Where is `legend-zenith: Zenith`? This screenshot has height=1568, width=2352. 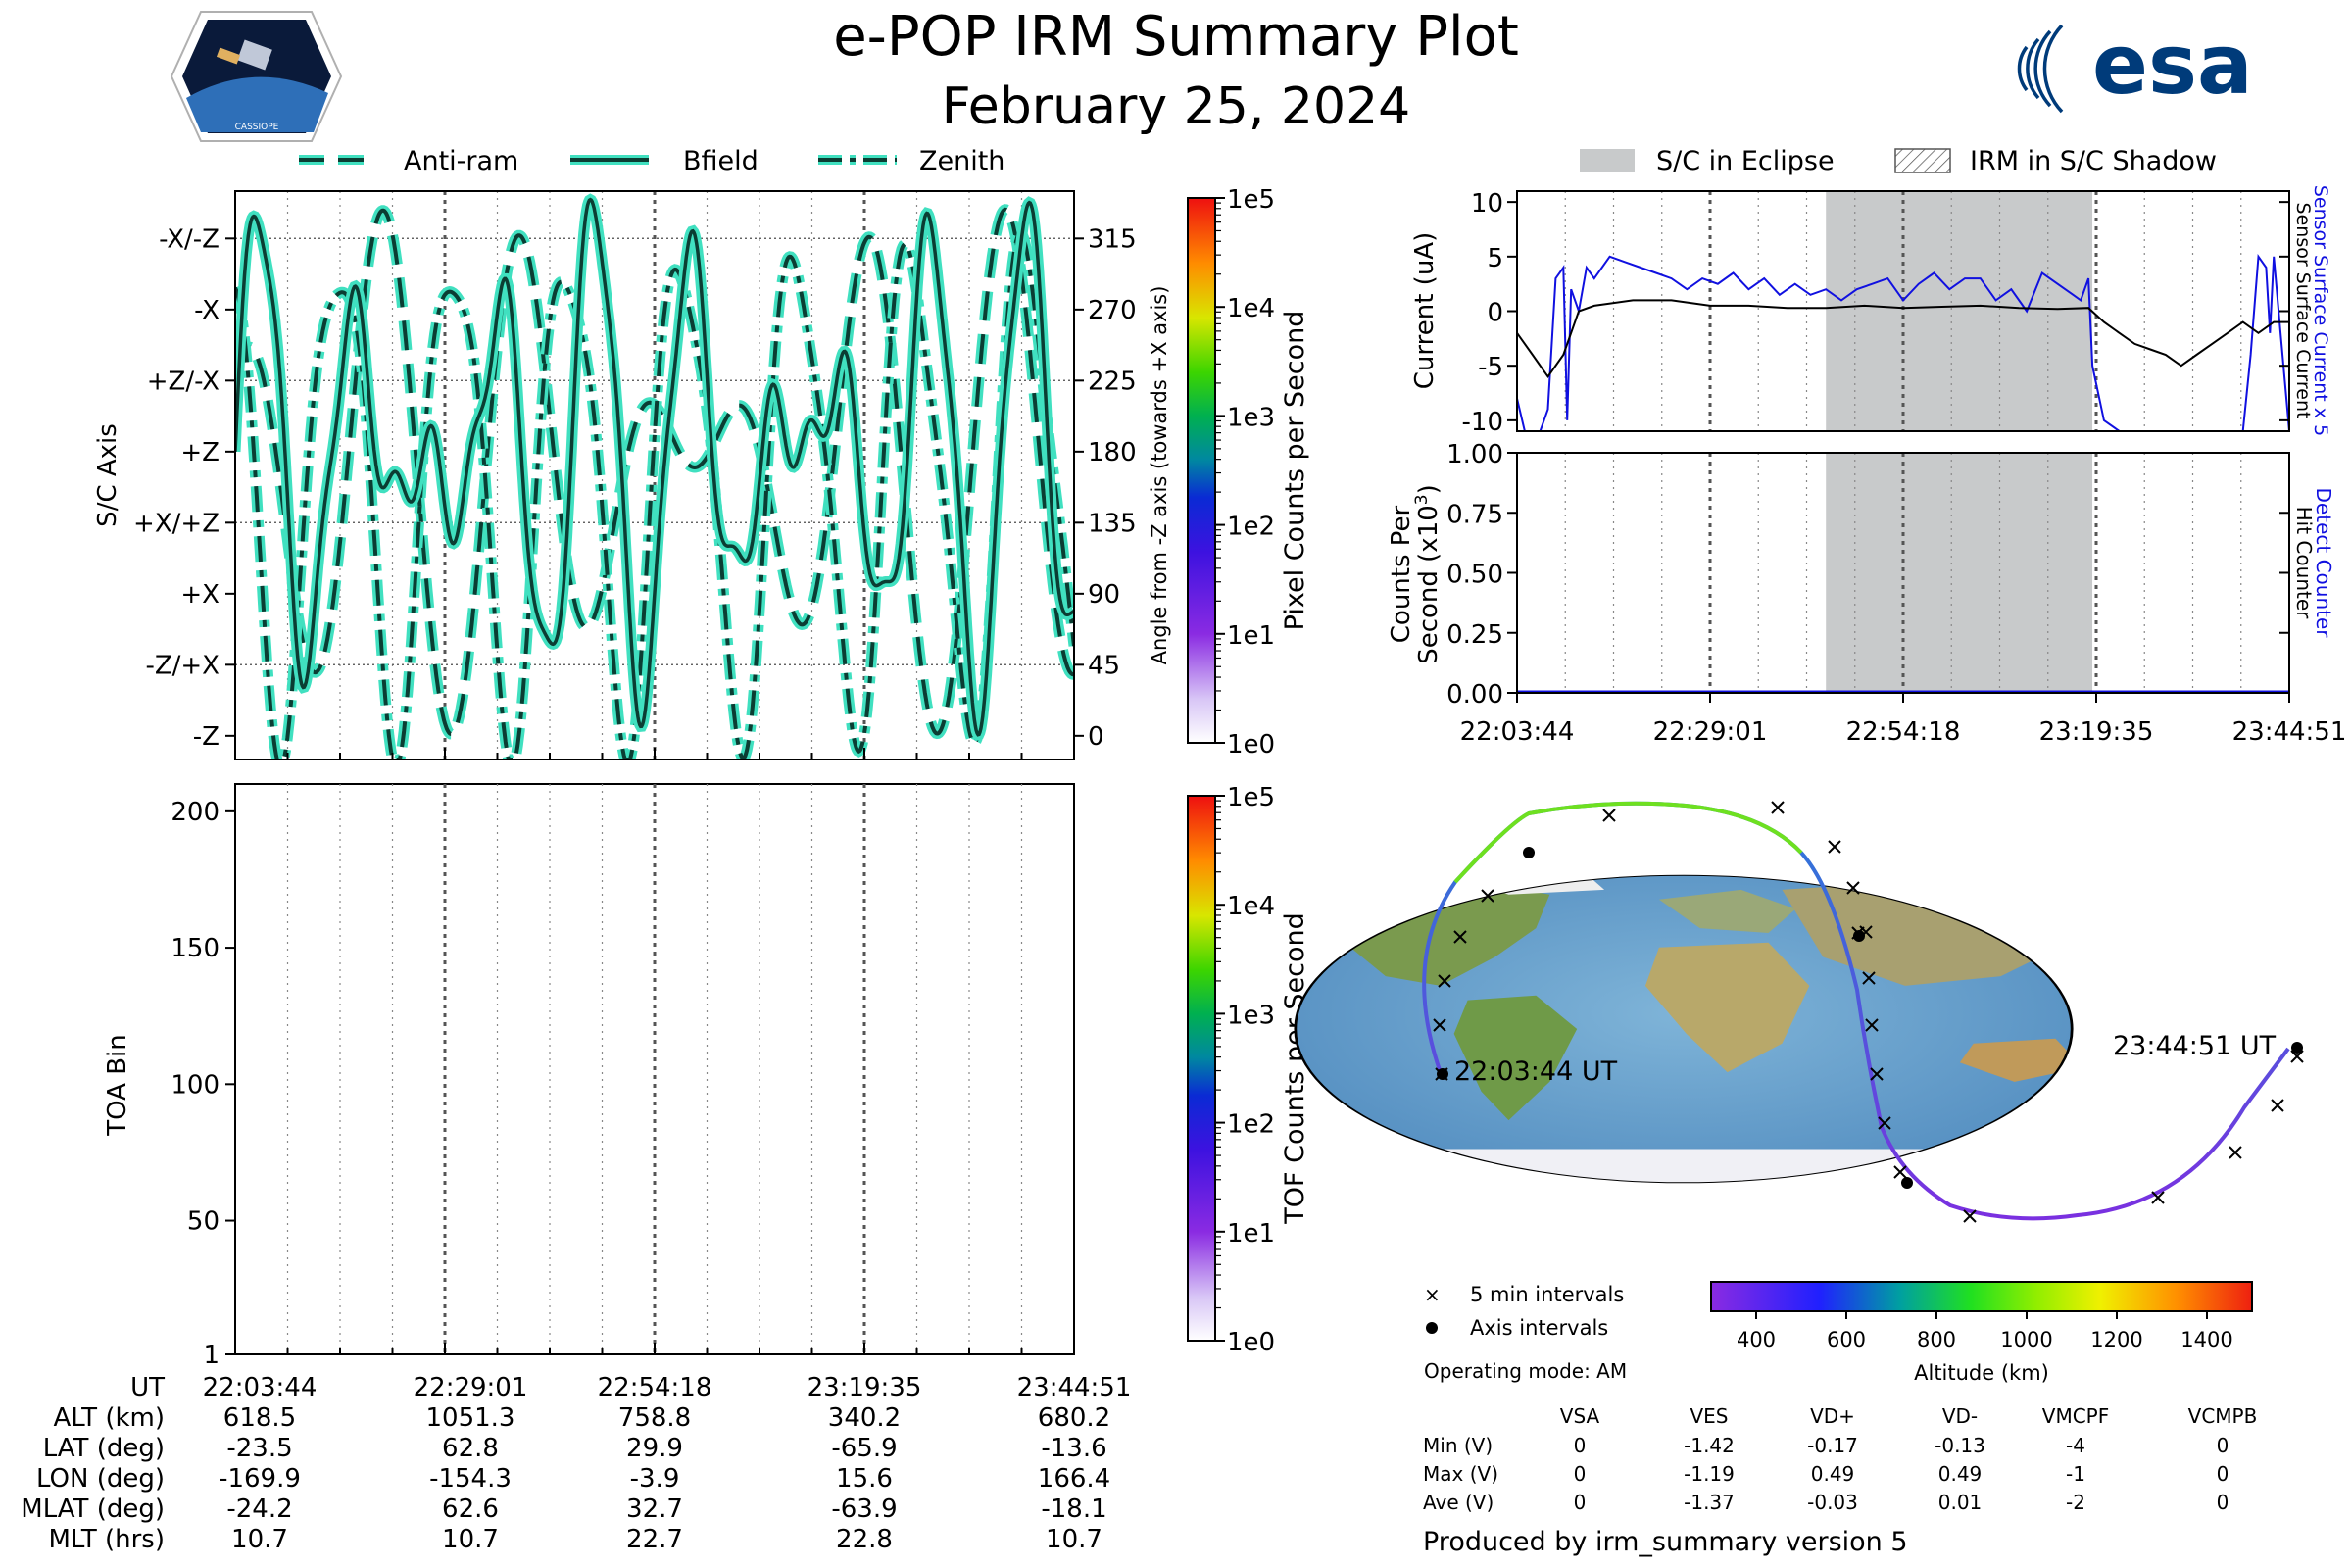
legend-zenith: Zenith is located at coordinates (961, 161).